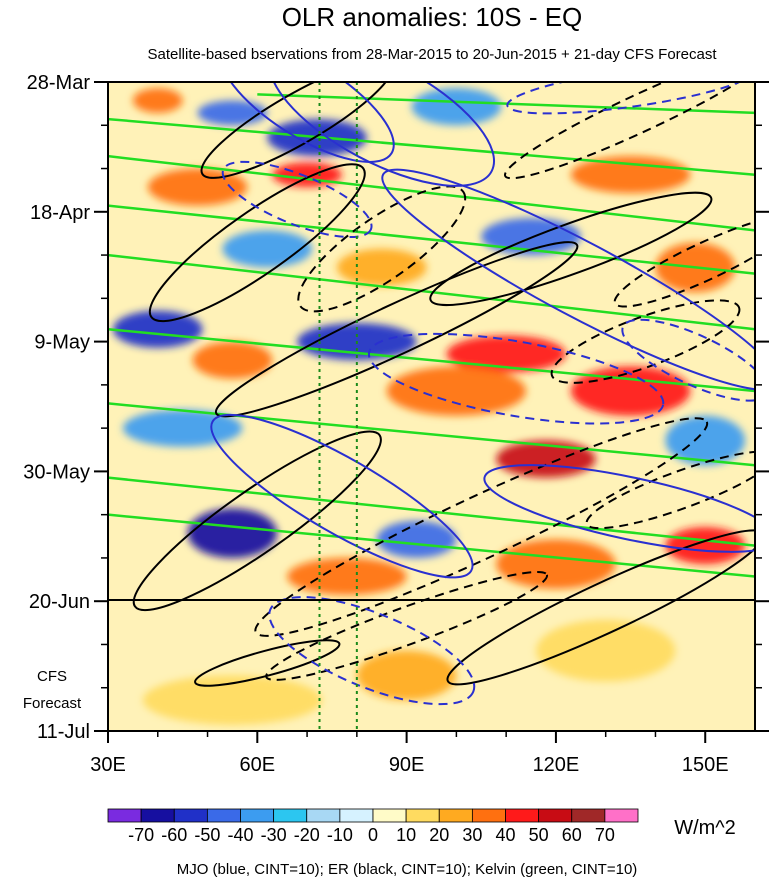  Describe the element at coordinates (274, 835) in the screenshot. I see `colorbar-label: -30` at that location.